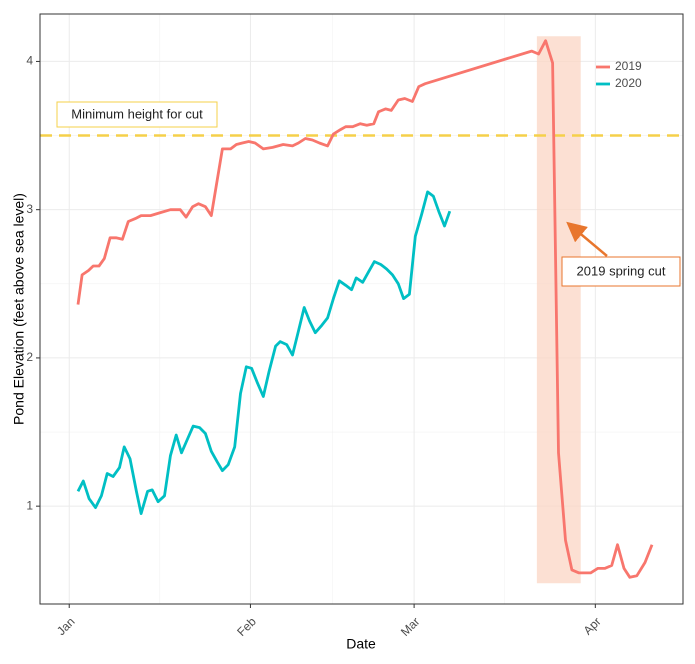  I want to click on annotation-label: 2019 spring cut, so click(621, 270).